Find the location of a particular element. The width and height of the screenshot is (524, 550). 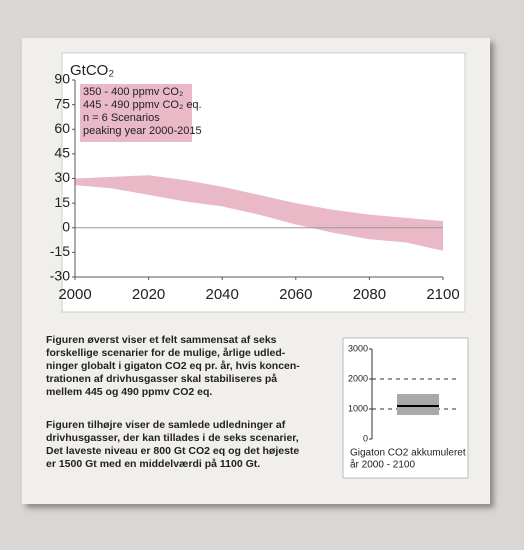

x-tick-label: 2040 is located at coordinates (222, 294).